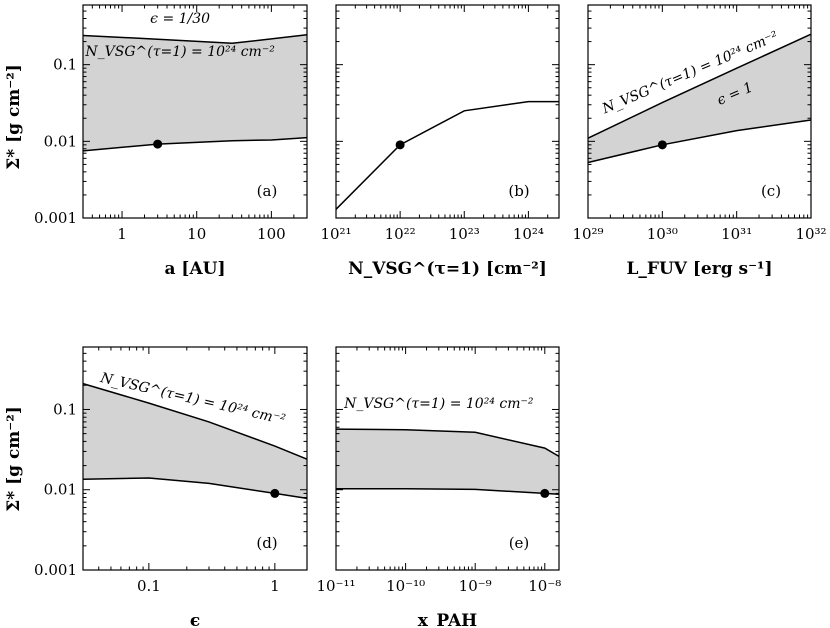 This screenshot has height=628, width=830. I want to click on panel-b: 10²¹ 10²² 10²³ 10²⁴ N_VSG^(τ=1) [cm⁻²] (b), so click(440, 141).